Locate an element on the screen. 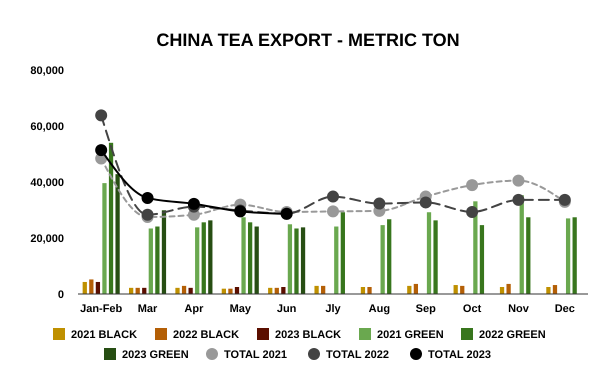 The image size is (600, 371). legend-label: 2023 GREEN is located at coordinates (155, 354).